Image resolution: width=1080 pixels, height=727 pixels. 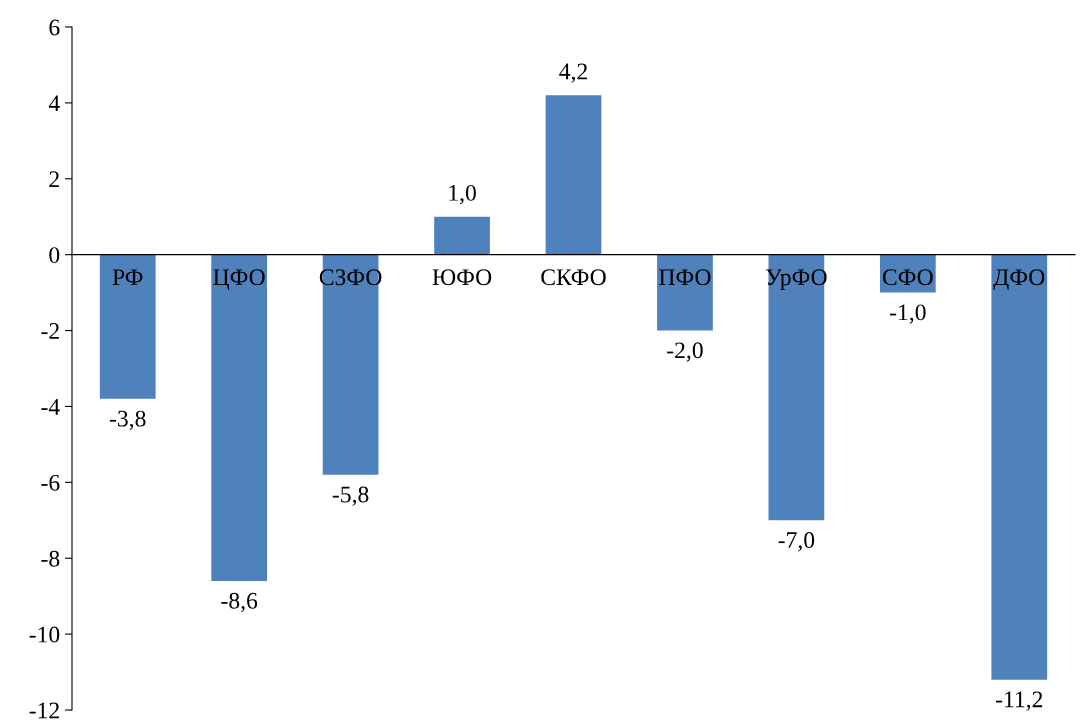 I want to click on x-tick-label: РФ, so click(x=127, y=277).